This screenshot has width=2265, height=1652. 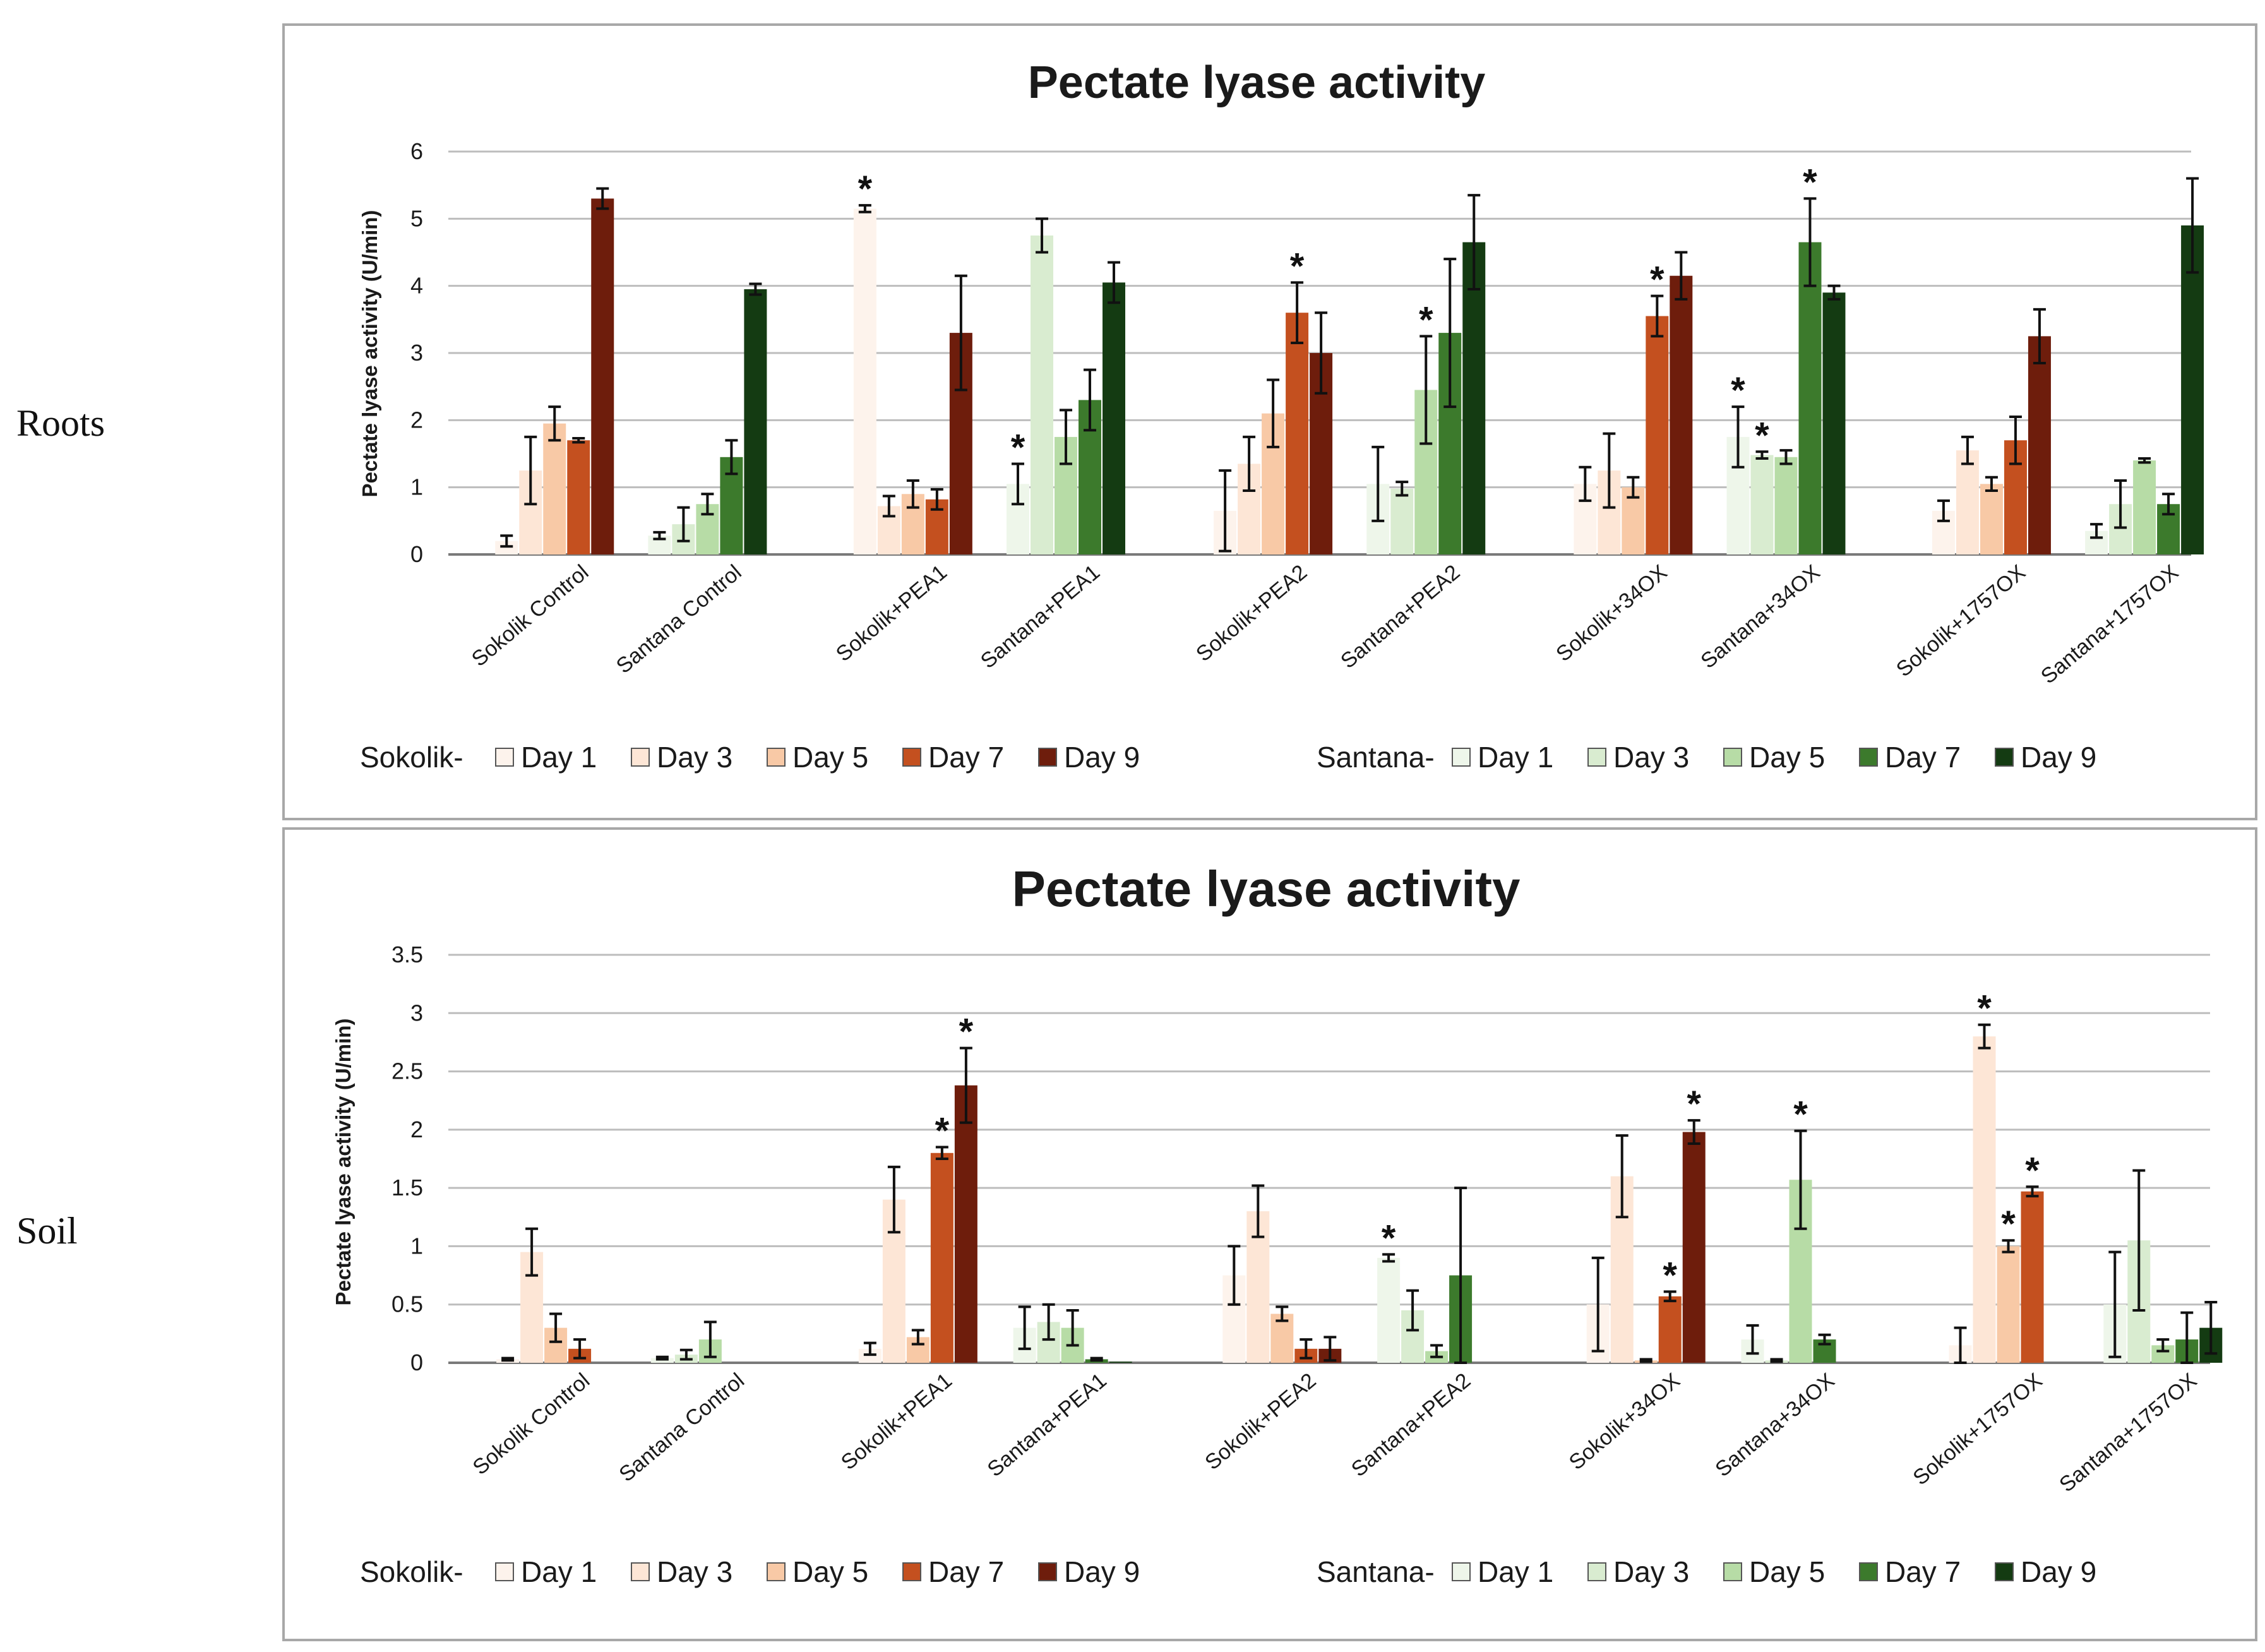 What do you see at coordinates (343, 1163) in the screenshot?
I see `soil-y-axis-title: Pectate lyase activity (U/min)` at bounding box center [343, 1163].